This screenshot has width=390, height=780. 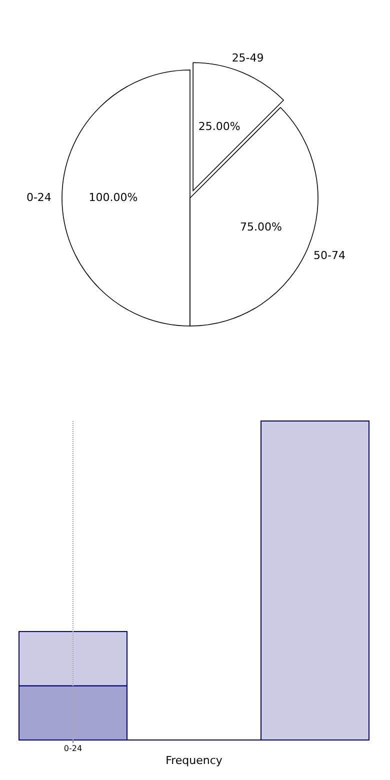 I want to click on x-axis-title: Frequency, so click(x=194, y=760).